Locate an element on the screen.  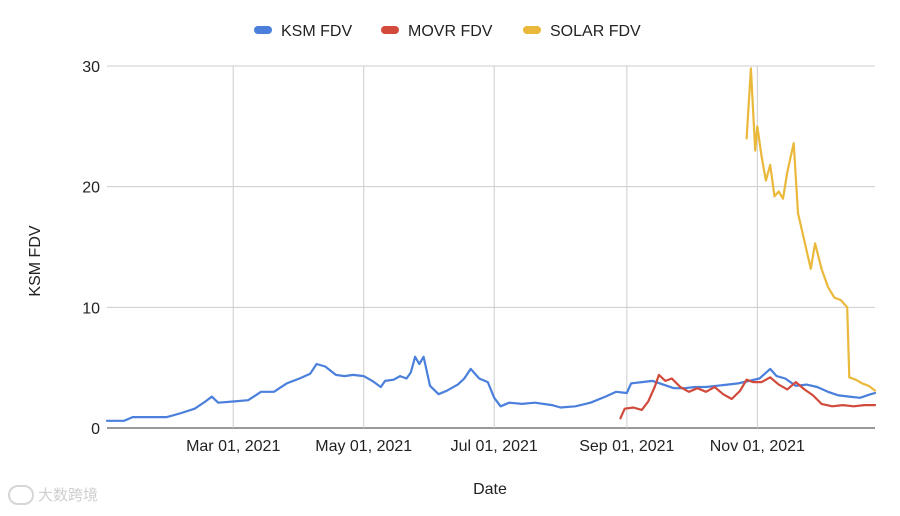
y-tick-label: 10 is located at coordinates (91, 308).